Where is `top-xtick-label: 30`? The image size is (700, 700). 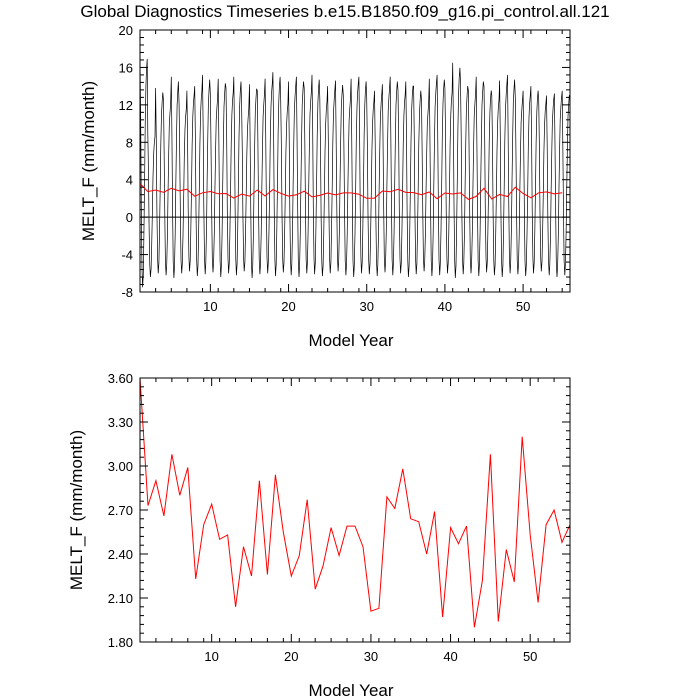
top-xtick-label: 30 is located at coordinates (366, 306).